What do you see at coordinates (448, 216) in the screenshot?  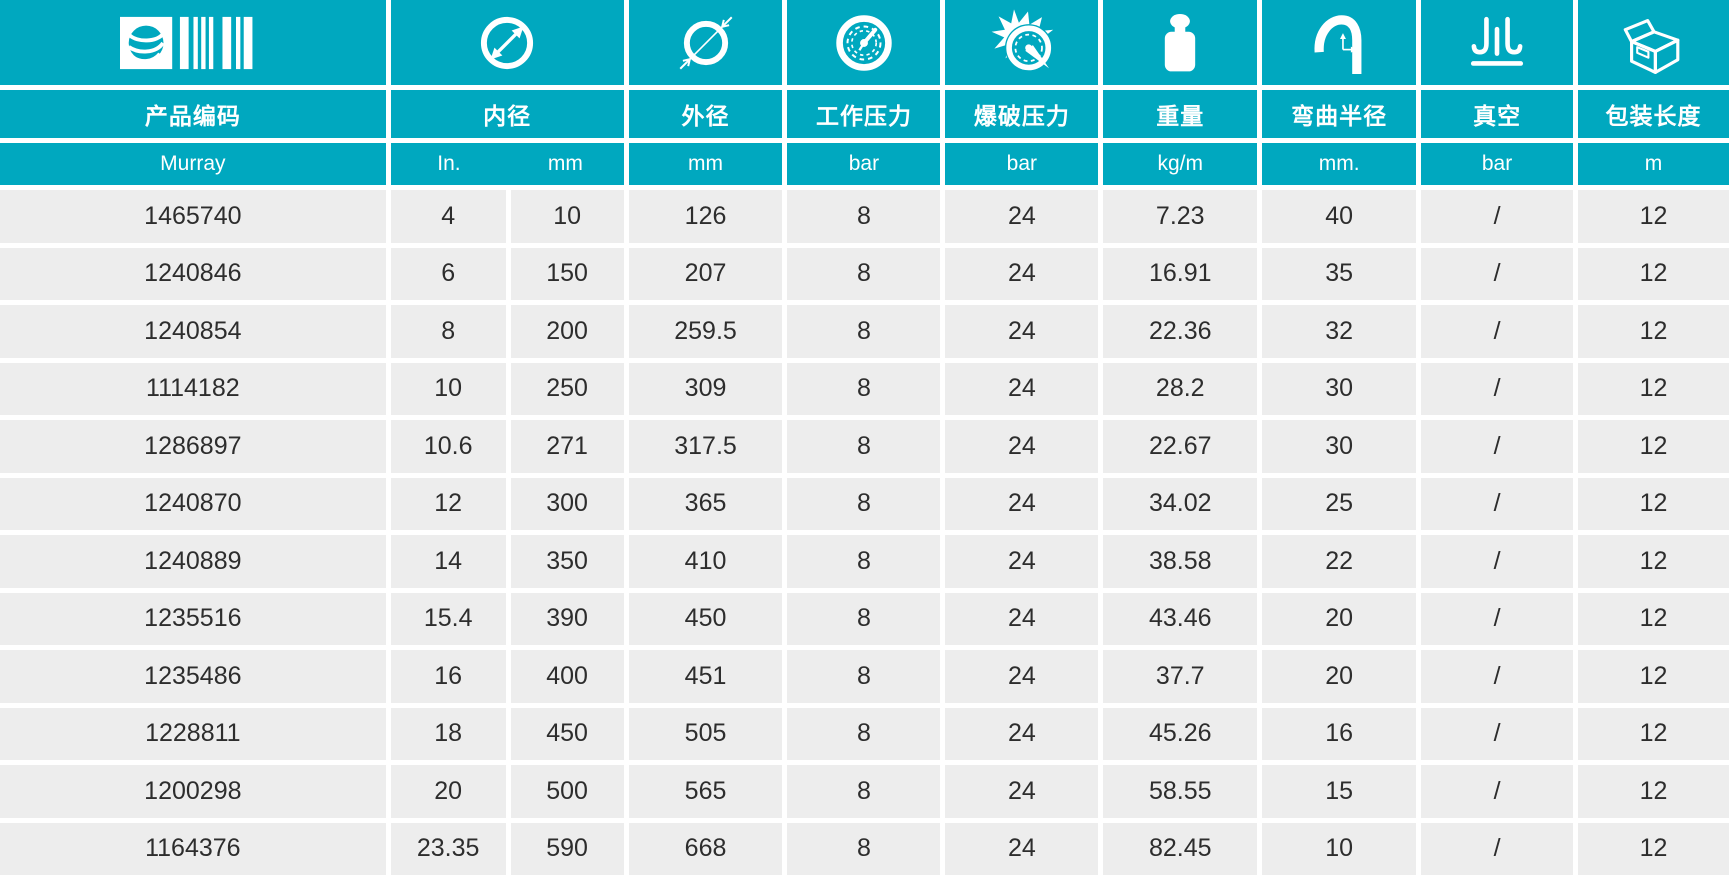 I see `table-cell: 4` at bounding box center [448, 216].